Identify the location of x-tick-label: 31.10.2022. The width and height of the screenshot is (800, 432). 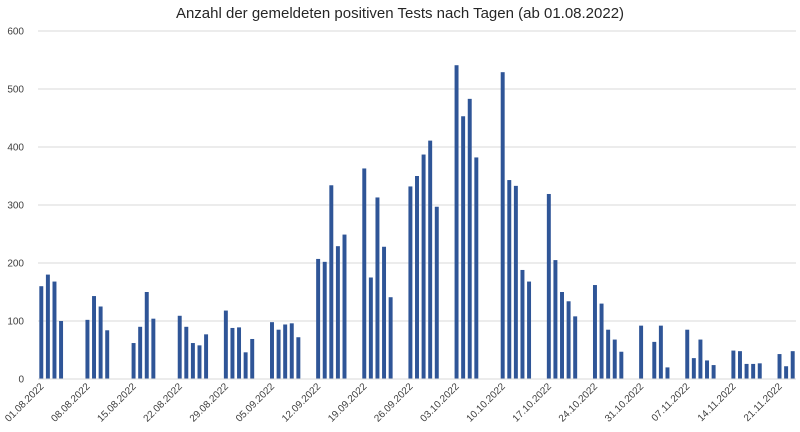
(624, 402).